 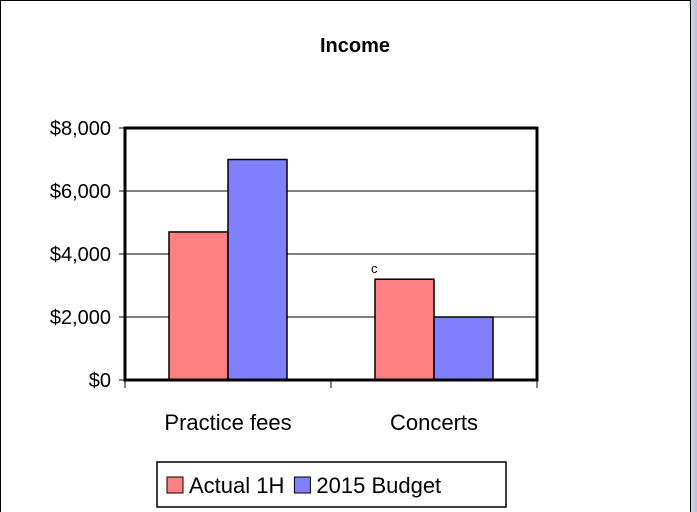 What do you see at coordinates (80, 192) in the screenshot?
I see `y-tick-label: $6,000` at bounding box center [80, 192].